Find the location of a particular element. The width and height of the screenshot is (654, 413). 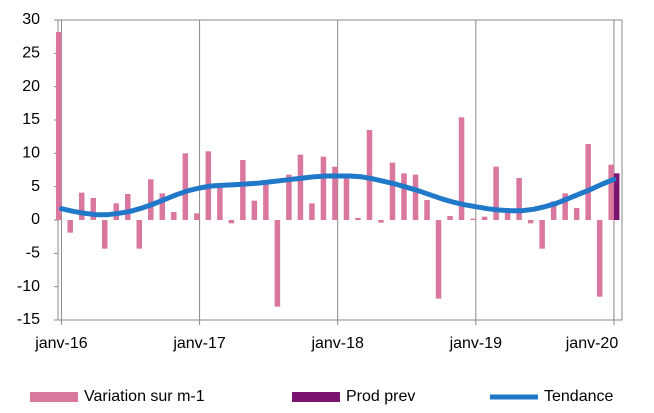

y-tick-label: -5 is located at coordinates (33, 253).